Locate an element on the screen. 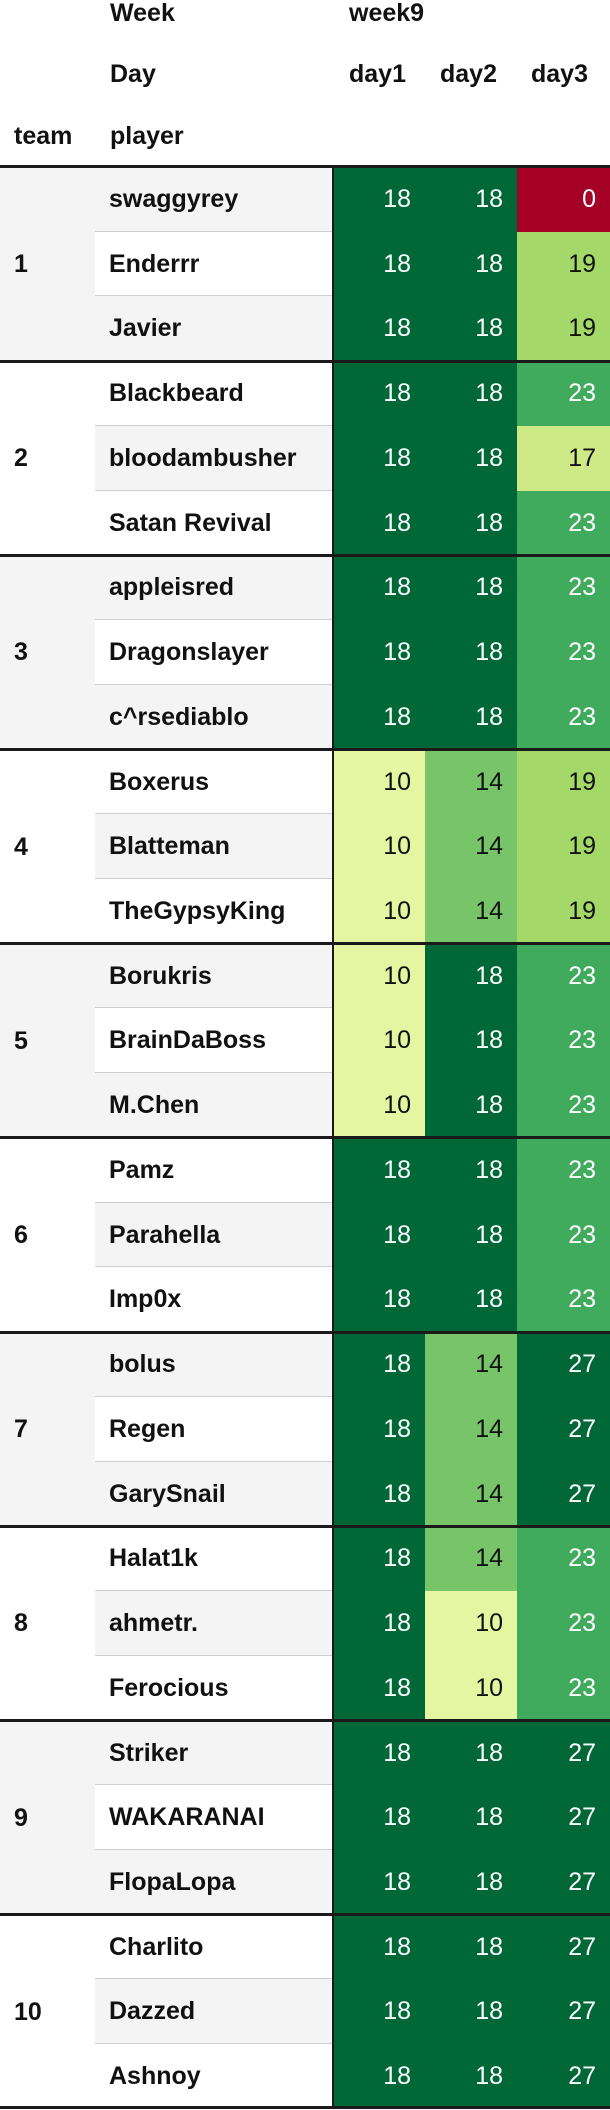 This screenshot has height=2110, width=610. player-name: Ferocious is located at coordinates (213, 1688).